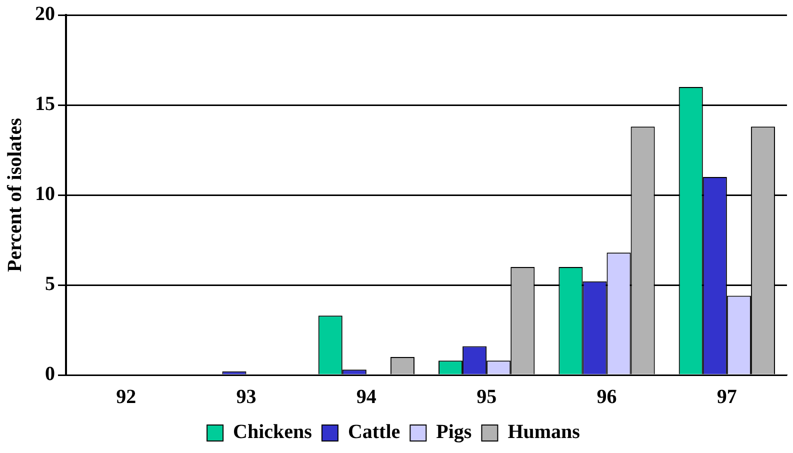 Image resolution: width=793 pixels, height=453 pixels. What do you see at coordinates (272, 432) in the screenshot?
I see `legend-label: Chickens` at bounding box center [272, 432].